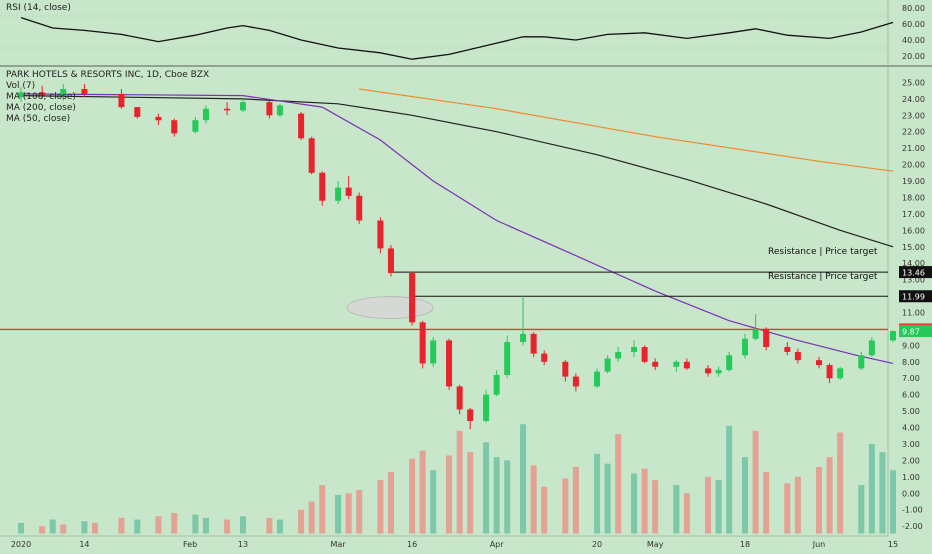  I want to click on x-tick-label: Mar, so click(339, 544).